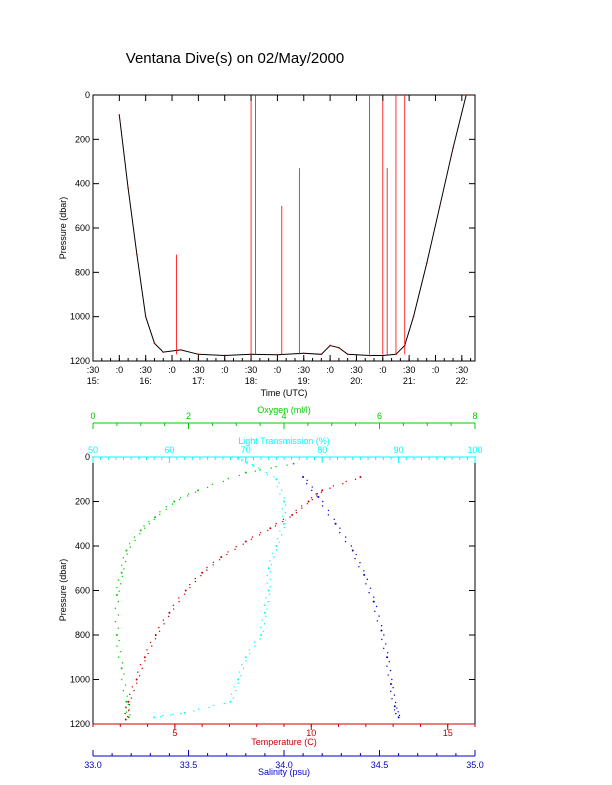  I want to click on time-chart-hour-label: 20:, so click(356, 381).